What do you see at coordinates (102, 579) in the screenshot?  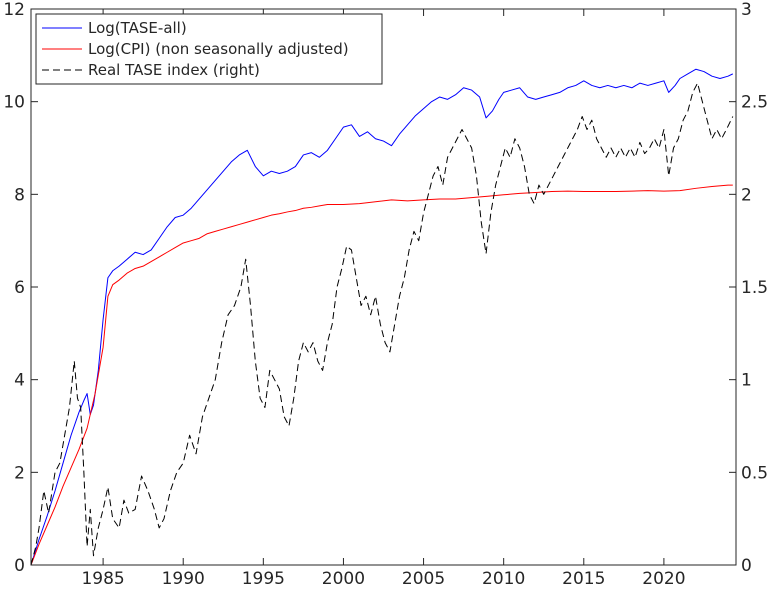 I see `x-tick-label: 1985` at bounding box center [102, 579].